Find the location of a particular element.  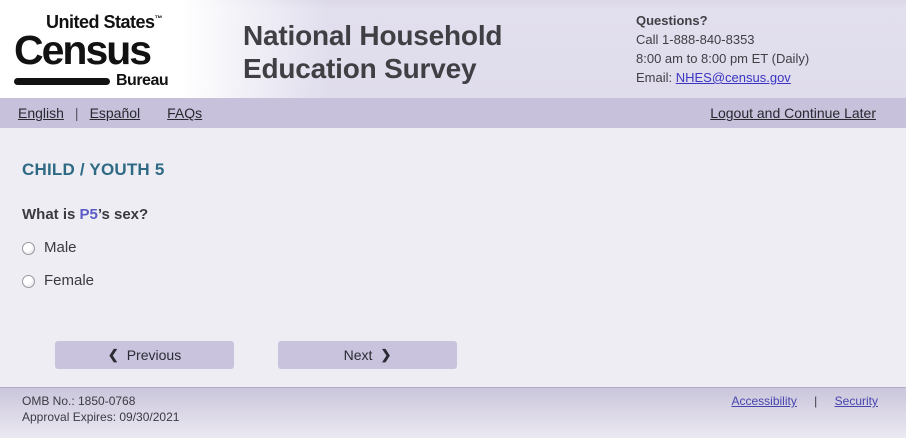

hours-line: 8:00 am to 8:00 pm ET (Daily) is located at coordinates (723, 58).